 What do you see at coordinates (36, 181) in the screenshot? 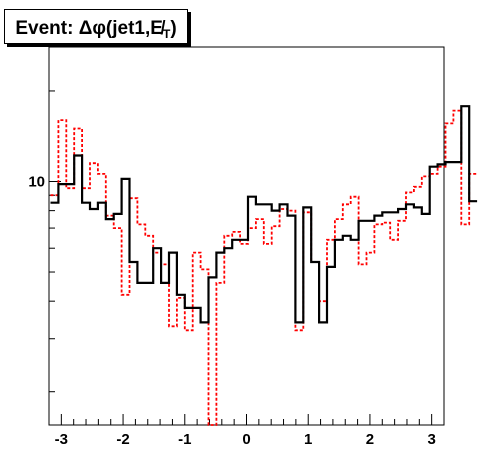
I see `y-tick-label: 10` at bounding box center [36, 181].